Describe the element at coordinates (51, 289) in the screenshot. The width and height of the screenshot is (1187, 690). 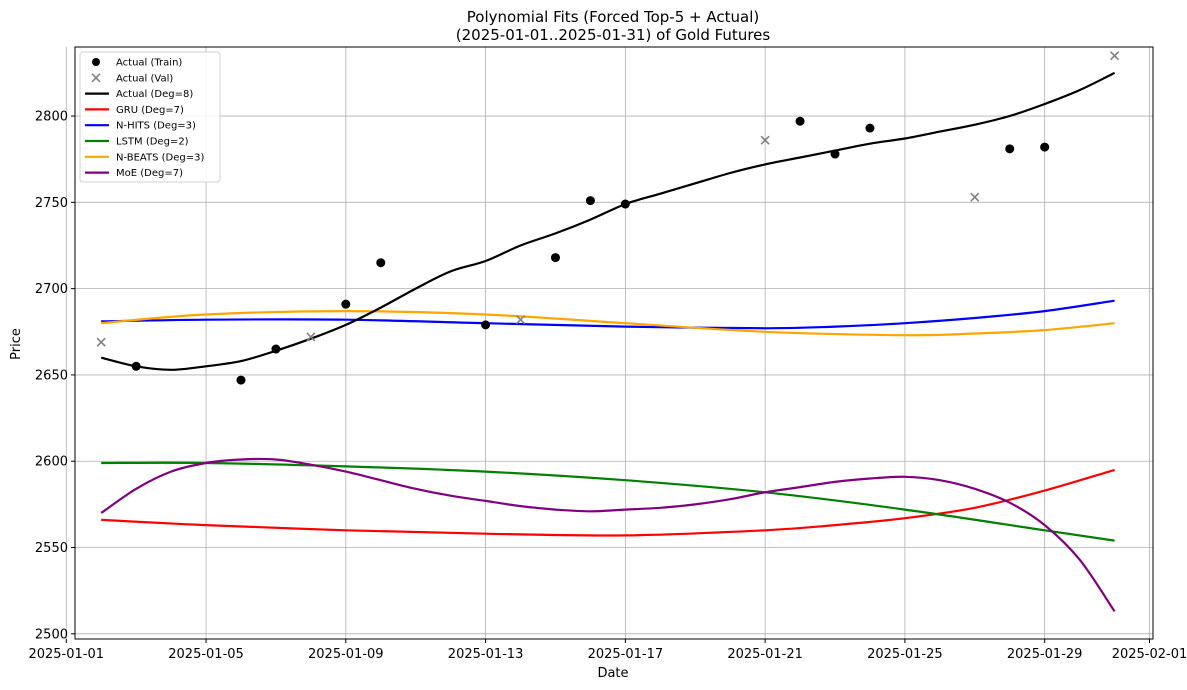
I see `y-tick-label: 2700` at that location.